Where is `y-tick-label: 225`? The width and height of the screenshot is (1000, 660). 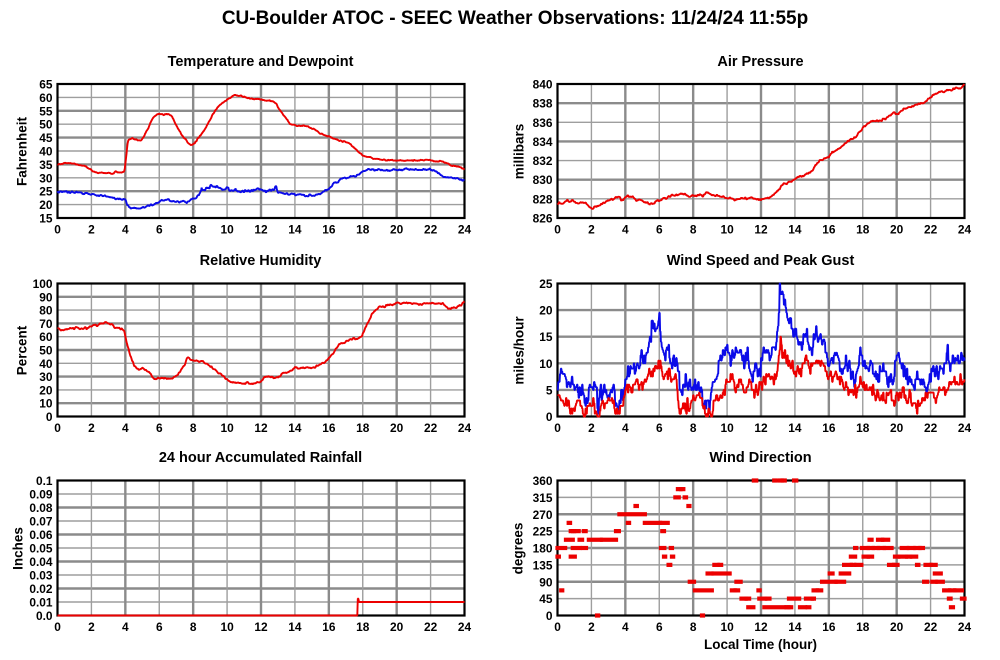
y-tick-label: 225 is located at coordinates (543, 532).